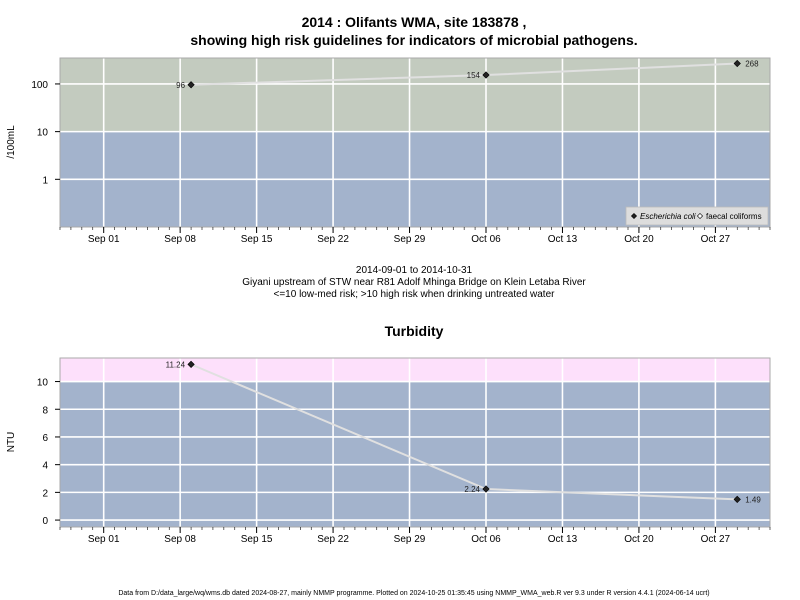 The image size is (800, 600). I want to click on y-tick-label: 100, so click(39, 85).